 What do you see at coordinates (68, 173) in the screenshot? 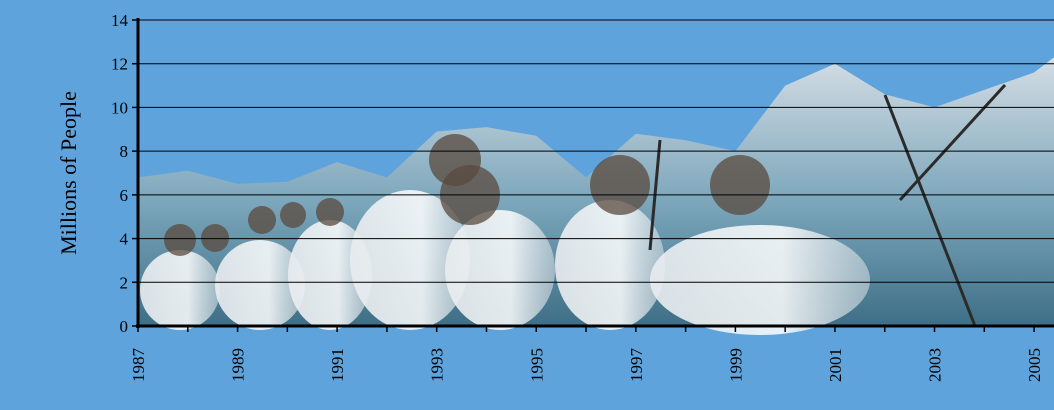
I see `y-axis-title: Millions of People` at bounding box center [68, 173].